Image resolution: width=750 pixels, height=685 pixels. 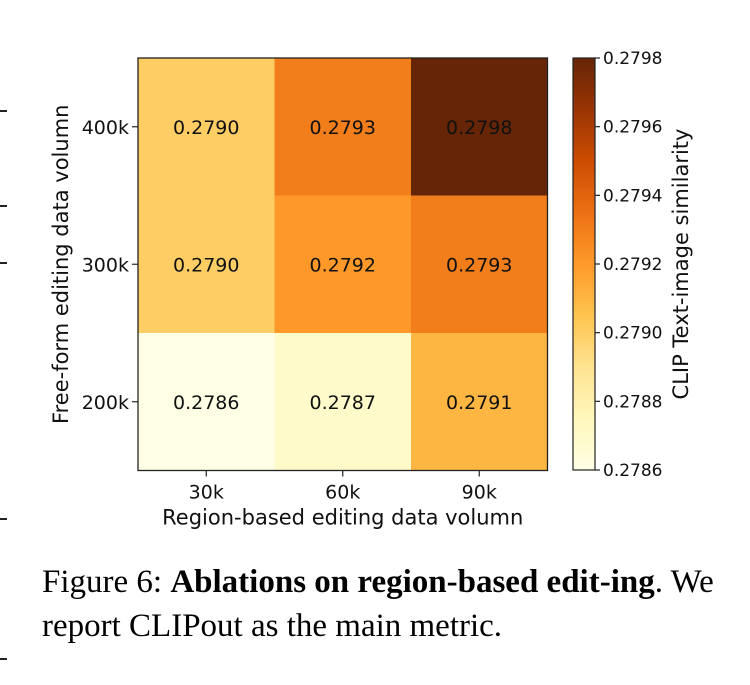 What do you see at coordinates (632, 196) in the screenshot?
I see `colorbar-tick-label: 0.2794` at bounding box center [632, 196].